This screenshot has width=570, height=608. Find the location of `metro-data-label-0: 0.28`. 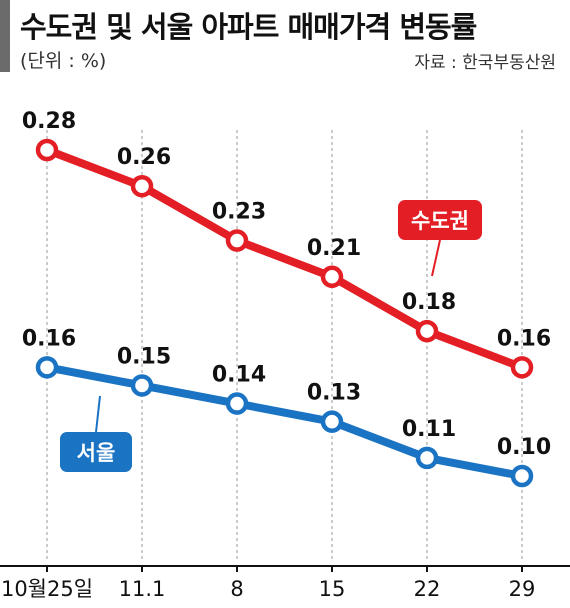

metro-data-label-0: 0.28 is located at coordinates (49, 121).